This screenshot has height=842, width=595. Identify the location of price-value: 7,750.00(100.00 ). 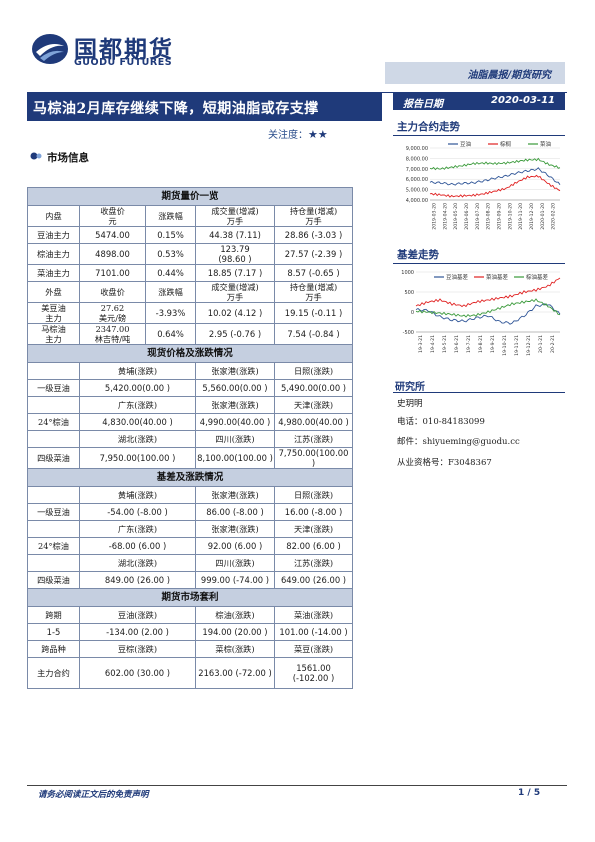
(313, 458).